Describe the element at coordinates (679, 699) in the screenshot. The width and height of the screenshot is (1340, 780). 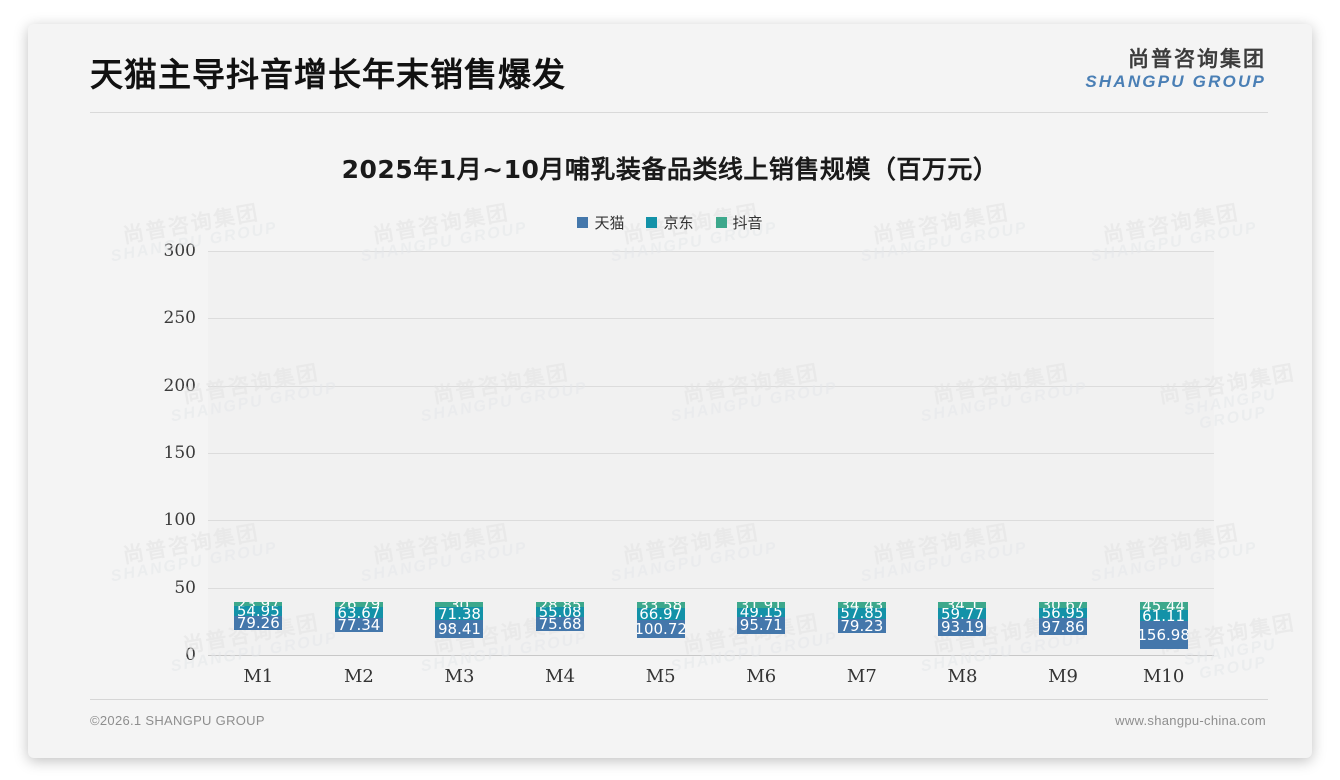
I see `footer-divider` at that location.